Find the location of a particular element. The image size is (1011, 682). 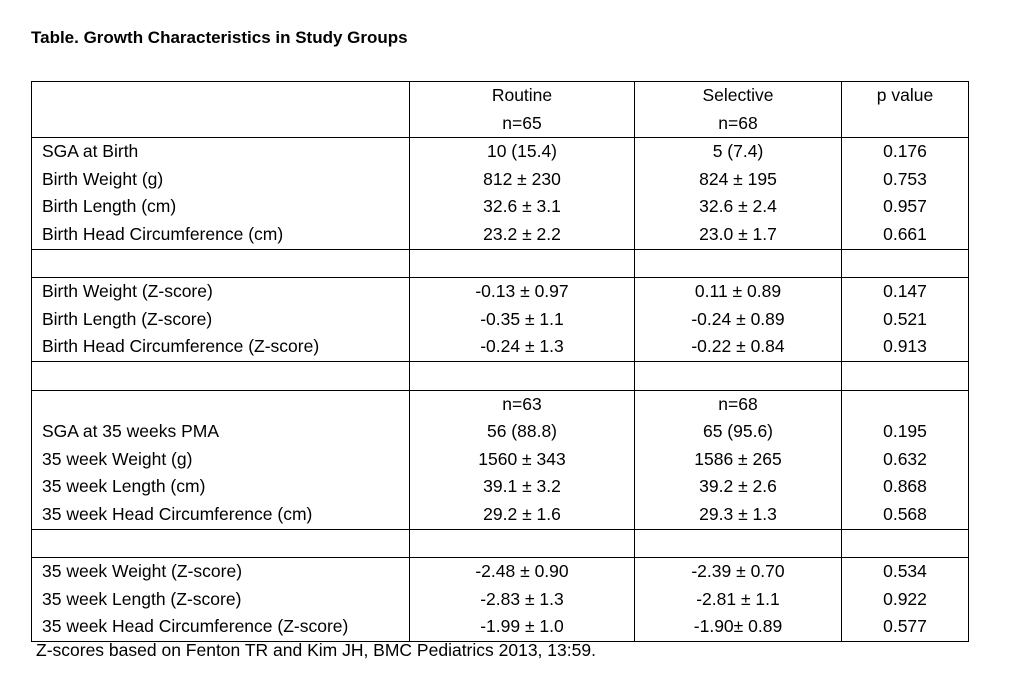

header-pvalue-label: p value is located at coordinates (905, 95).